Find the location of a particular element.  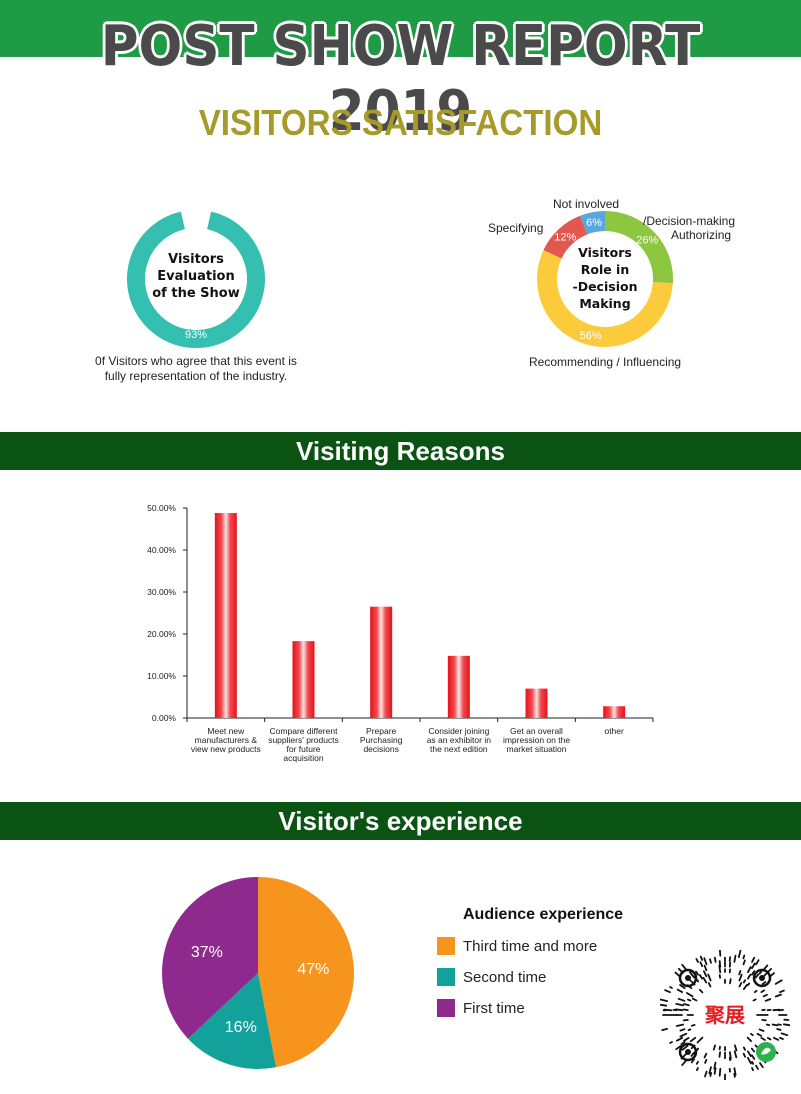

role-label-decision-2: Authorizing is located at coordinates (701, 235).